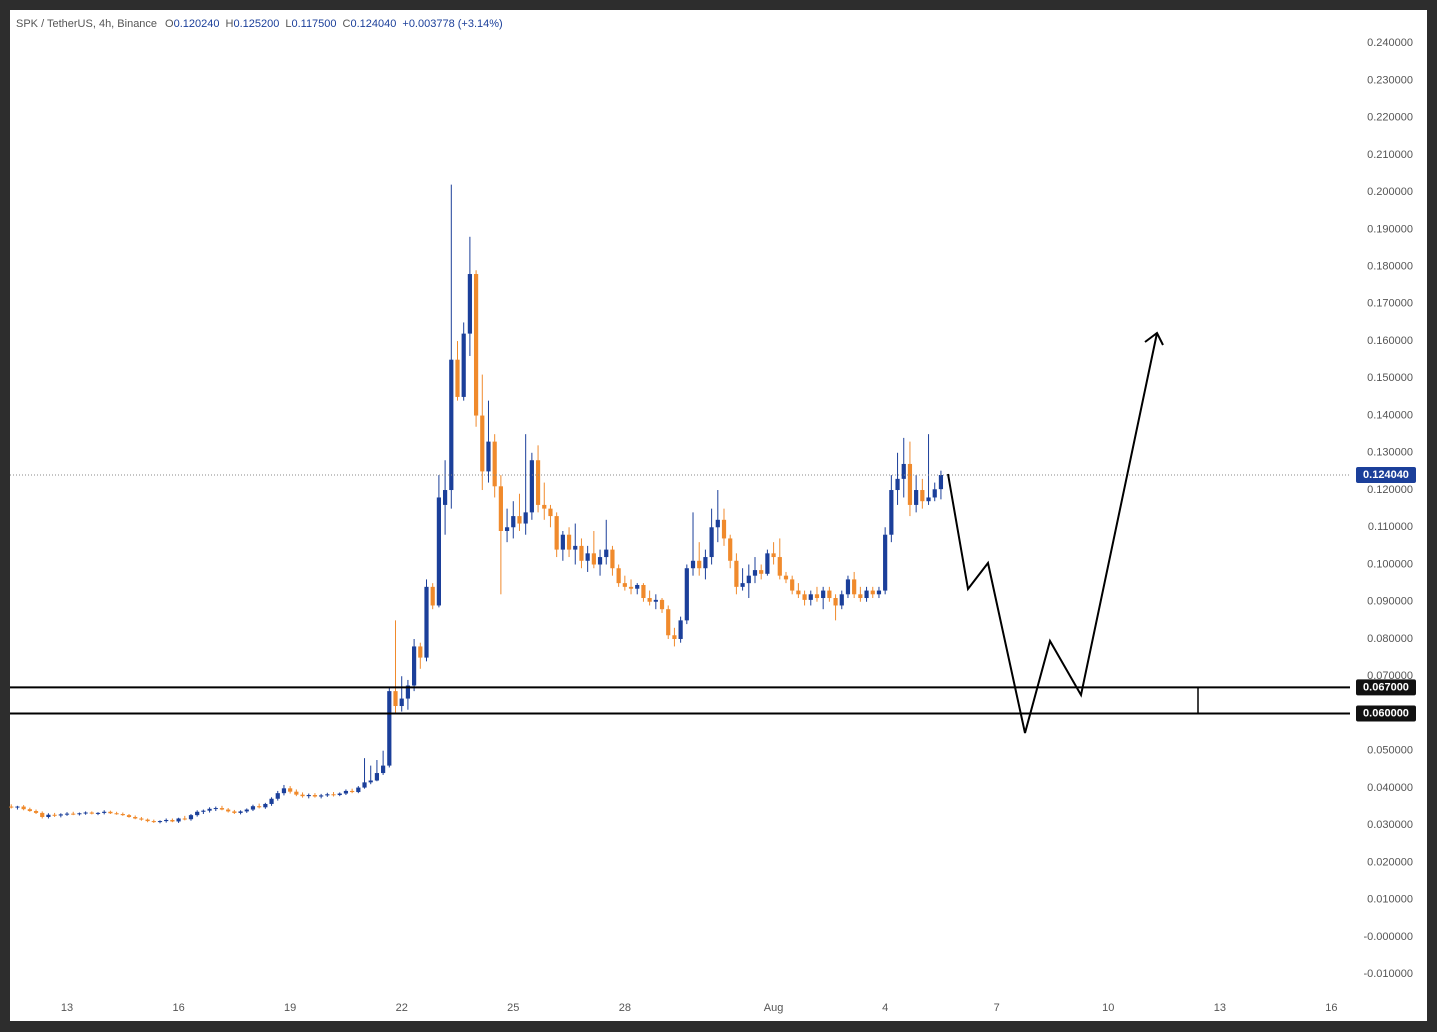 Image resolution: width=1437 pixels, height=1032 pixels. What do you see at coordinates (1390, 862) in the screenshot?
I see `y-tick-label: 0.020000` at bounding box center [1390, 862].